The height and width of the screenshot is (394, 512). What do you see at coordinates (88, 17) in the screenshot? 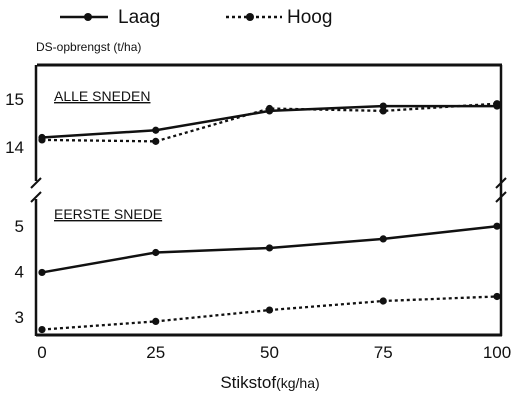
I see `legend-marker-laag` at bounding box center [88, 17].